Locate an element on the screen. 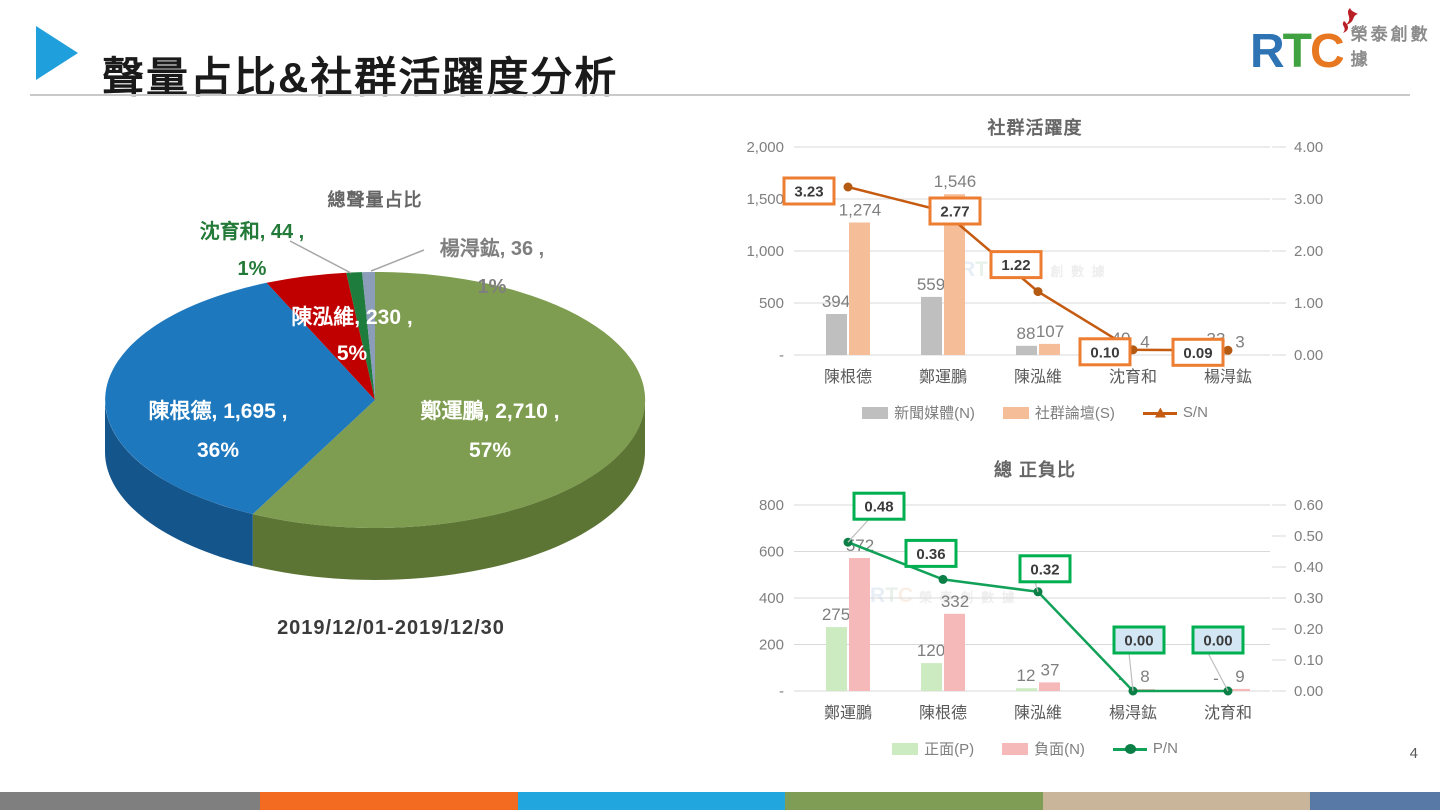  forum-swatch-icon is located at coordinates (1015, 412).